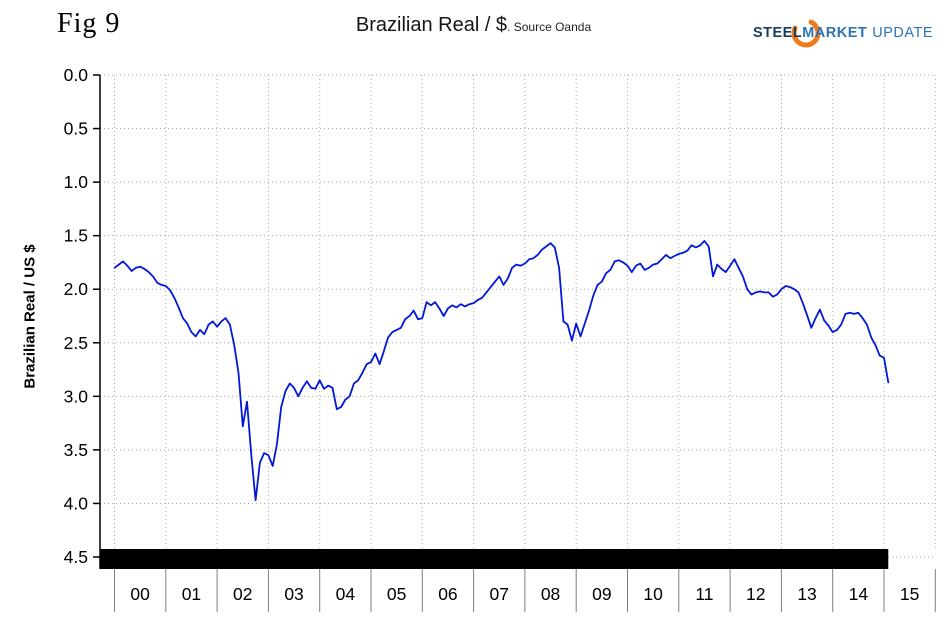 Image resolution: width=947 pixels, height=624 pixels. I want to click on y-tick-label: 2.0, so click(76, 289).